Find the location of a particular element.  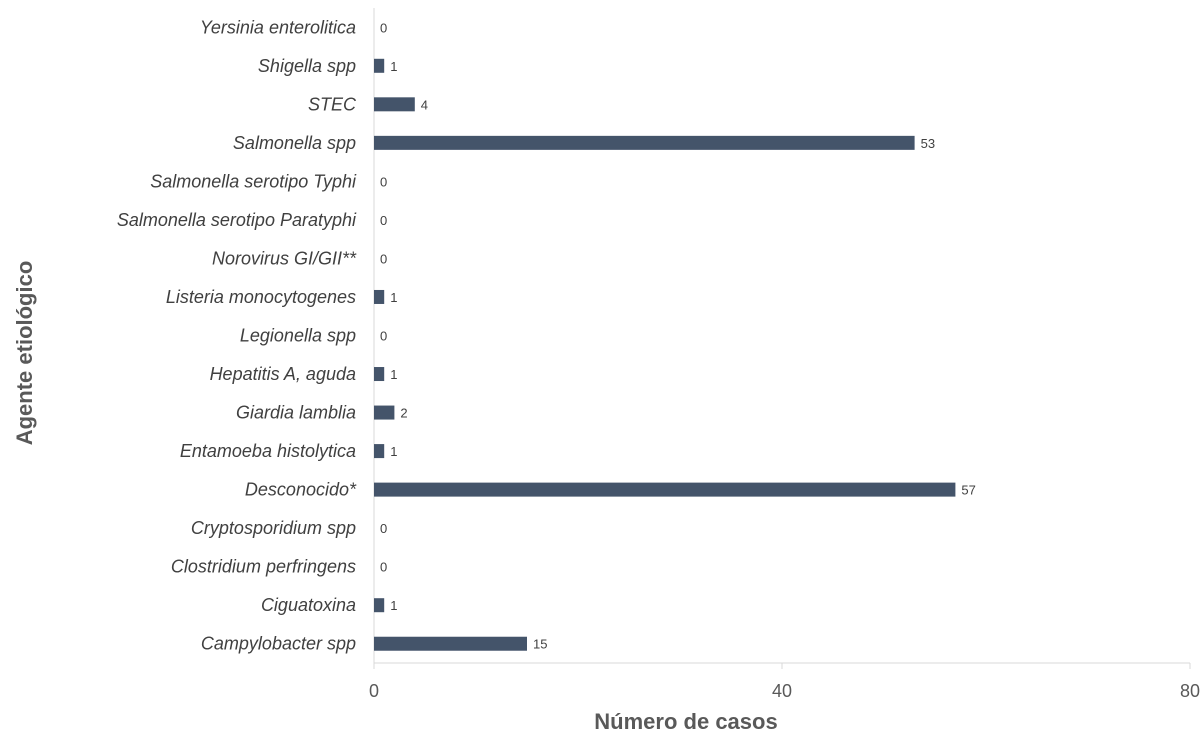

data-label-cryptosporidium-spp: 0 is located at coordinates (383, 528).